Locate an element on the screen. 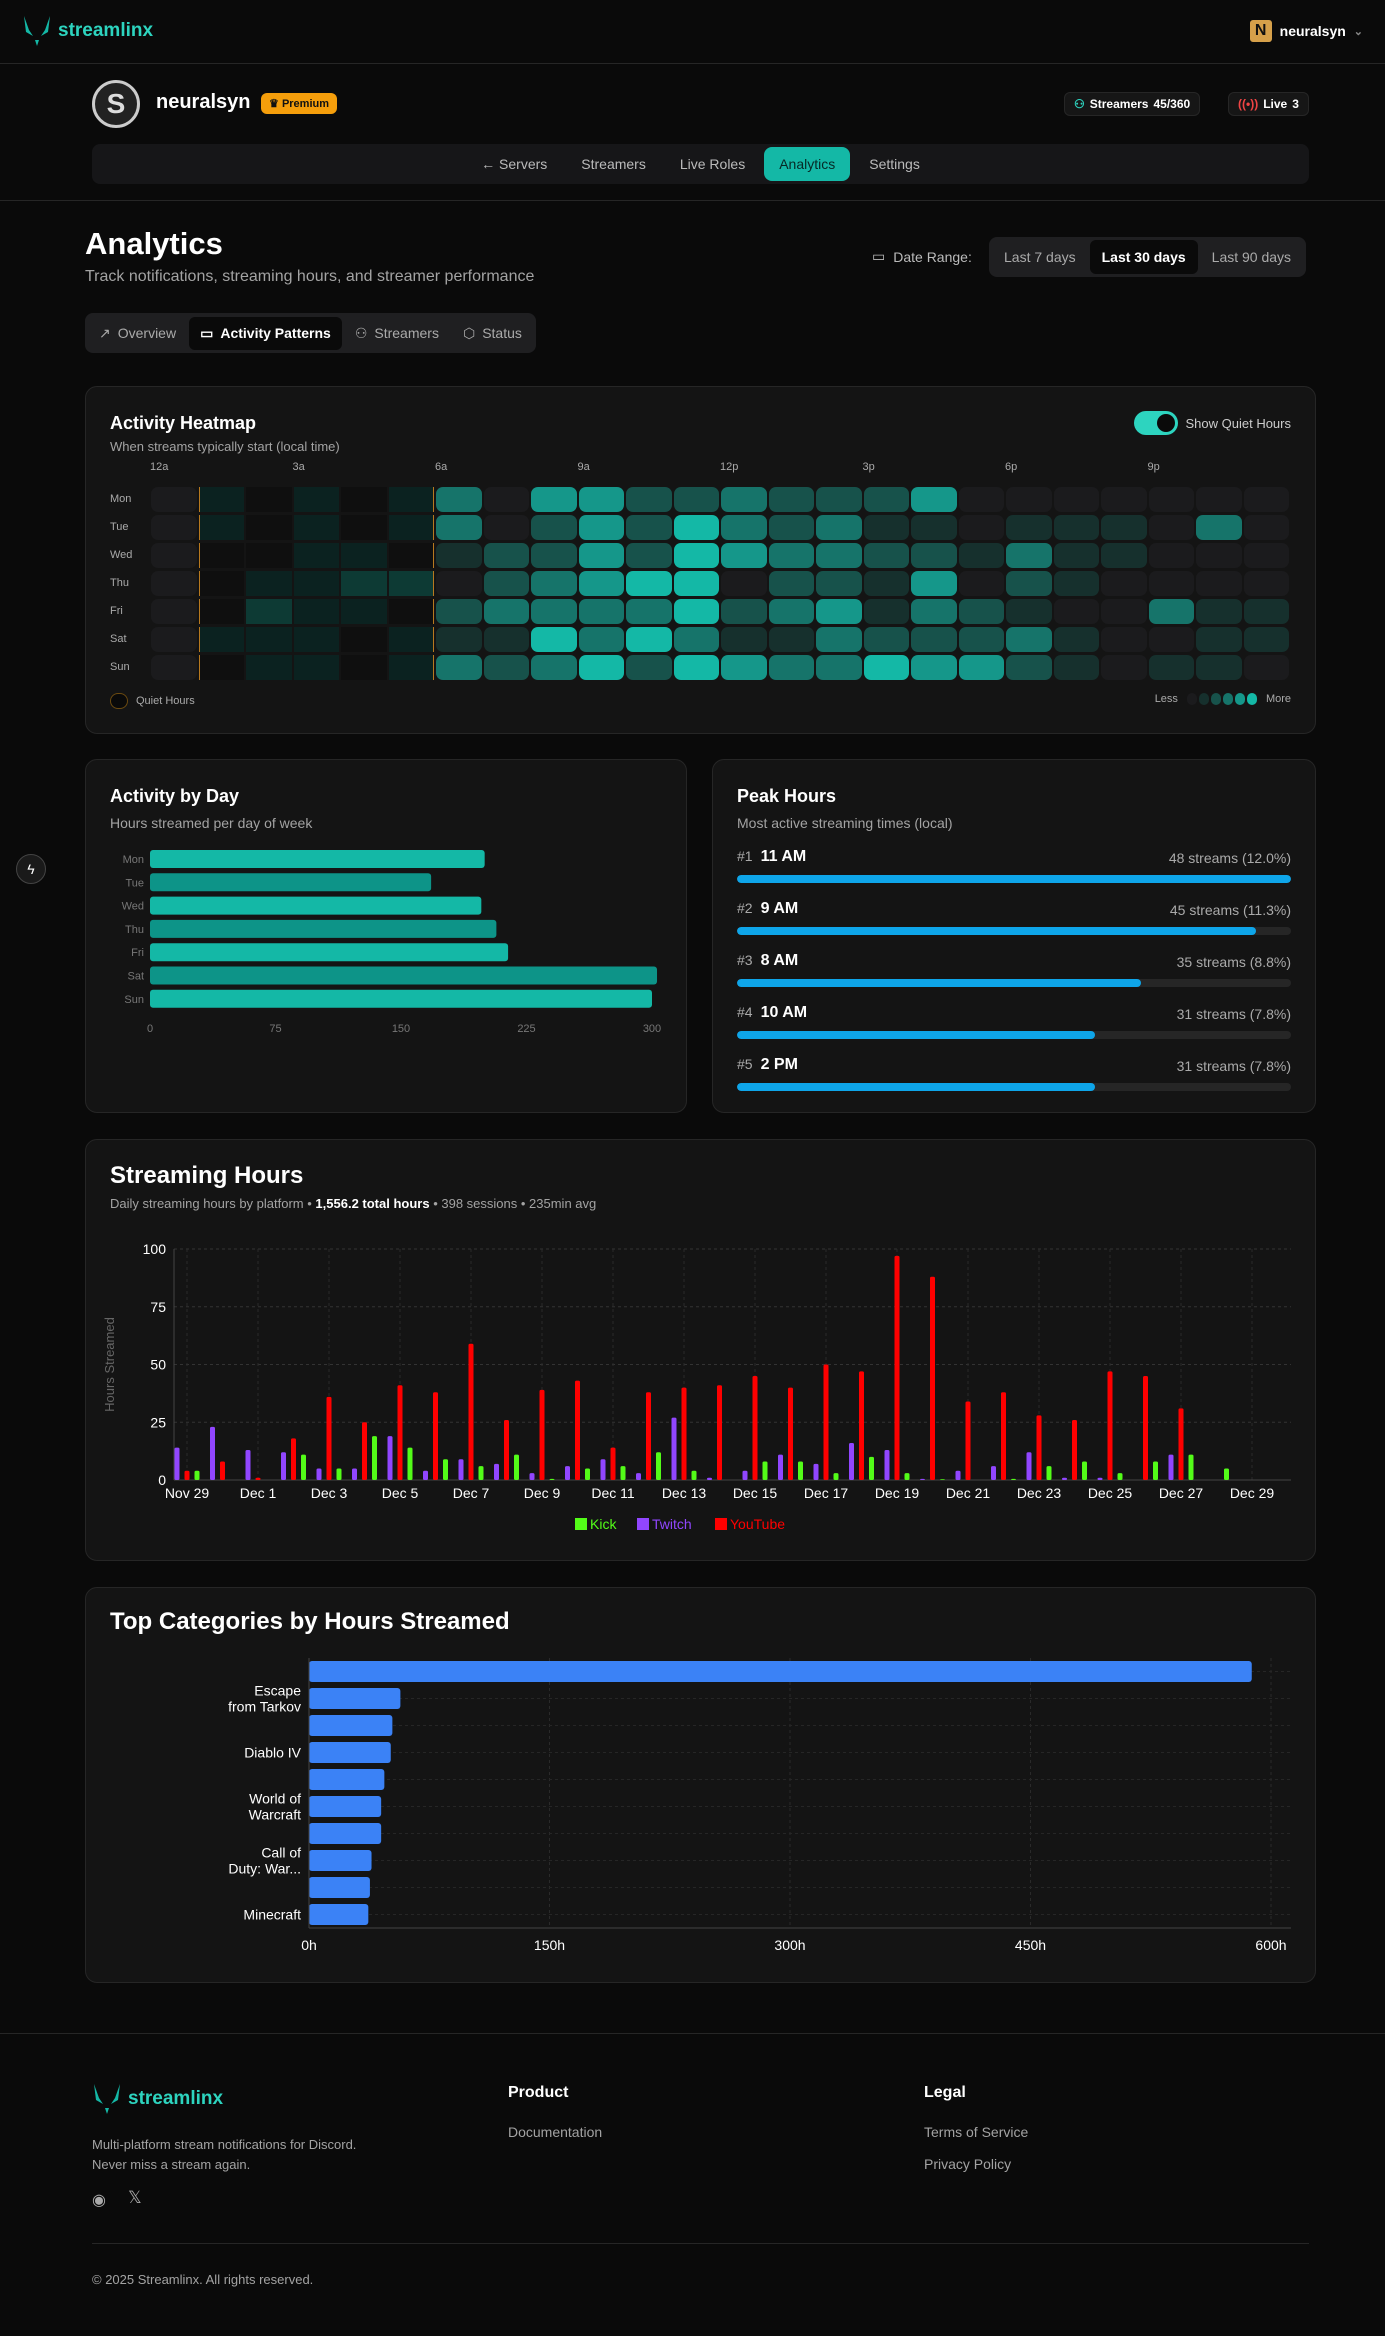 The image size is (1385, 2336). nav-settings: Settings is located at coordinates (894, 164).